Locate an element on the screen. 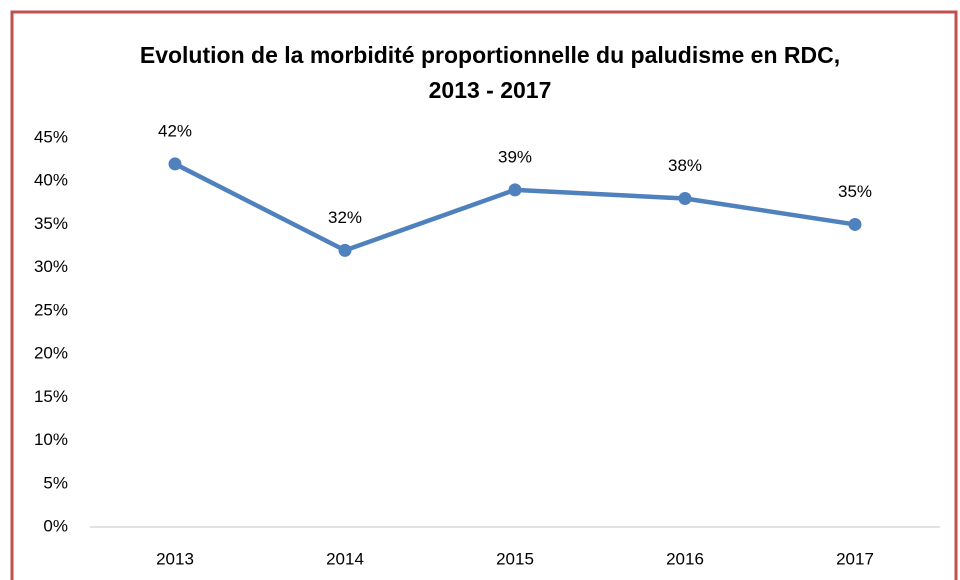 Image resolution: width=960 pixels, height=580 pixels. y-tick-label: 5% is located at coordinates (55, 482).